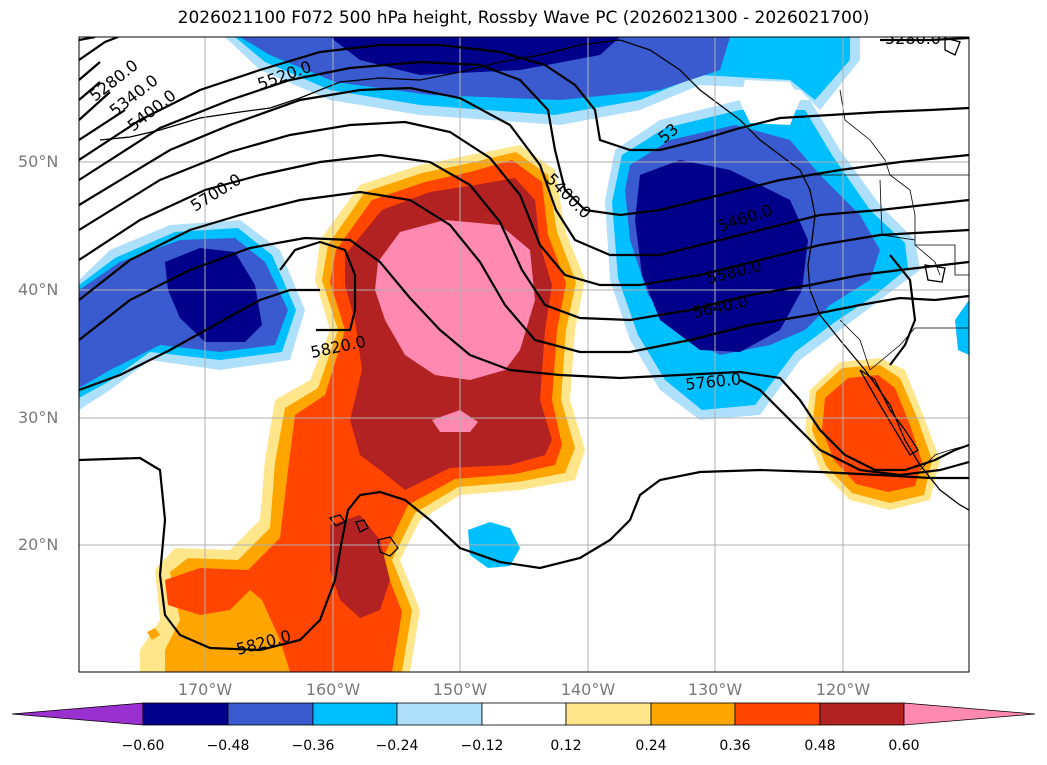 The image size is (1047, 765). What do you see at coordinates (482, 746) in the screenshot?
I see `colorbar-tick: −0.12` at bounding box center [482, 746].